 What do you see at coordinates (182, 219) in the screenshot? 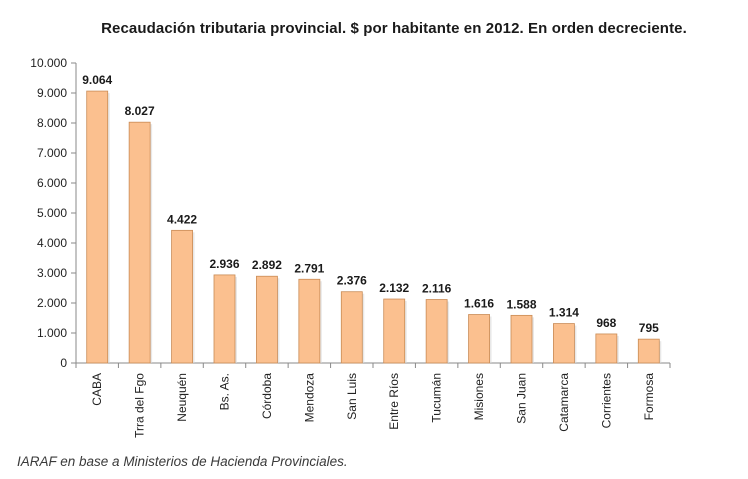
I see `data-label: 4.422` at bounding box center [182, 219].